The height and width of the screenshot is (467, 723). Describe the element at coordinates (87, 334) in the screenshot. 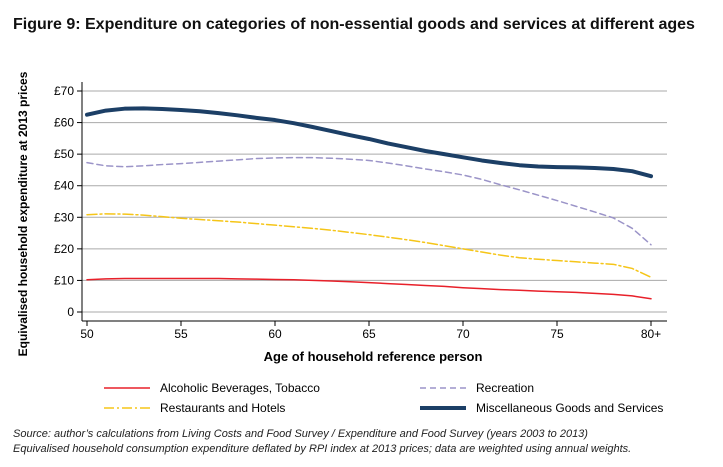

I see `x-tick-label: 50` at that location.